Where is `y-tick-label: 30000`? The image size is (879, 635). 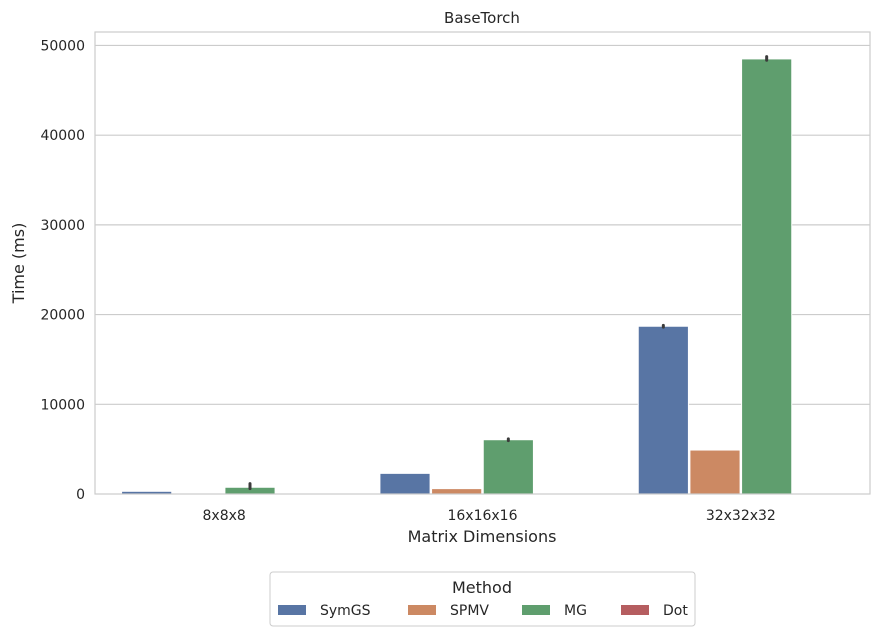
y-tick-label: 30000 is located at coordinates (62, 226).